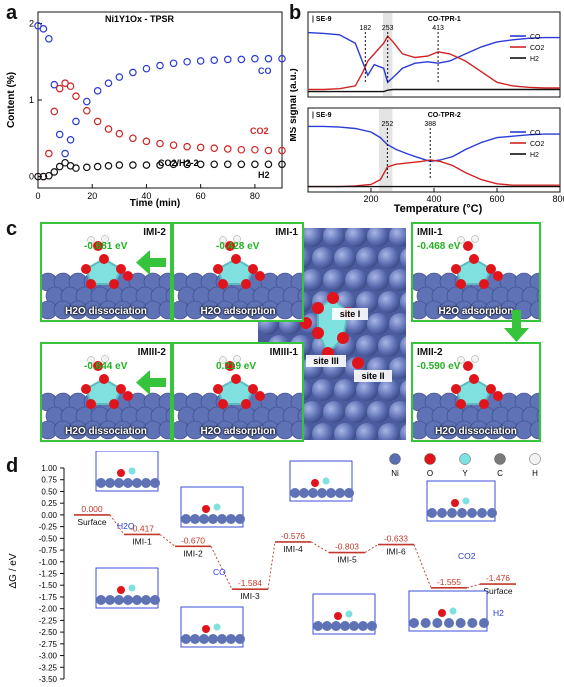  What do you see at coordinates (193, 540) in the screenshot?
I see `panel-d-level-value: -0.670` at bounding box center [193, 540].